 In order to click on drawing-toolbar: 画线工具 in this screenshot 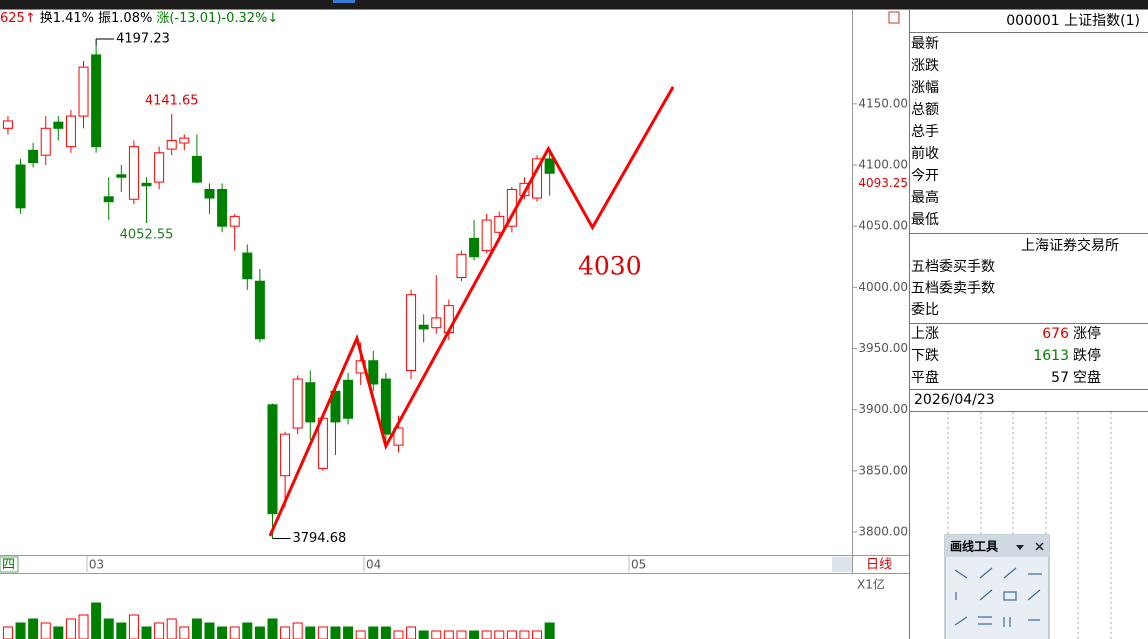, I will do `click(997, 586)`.